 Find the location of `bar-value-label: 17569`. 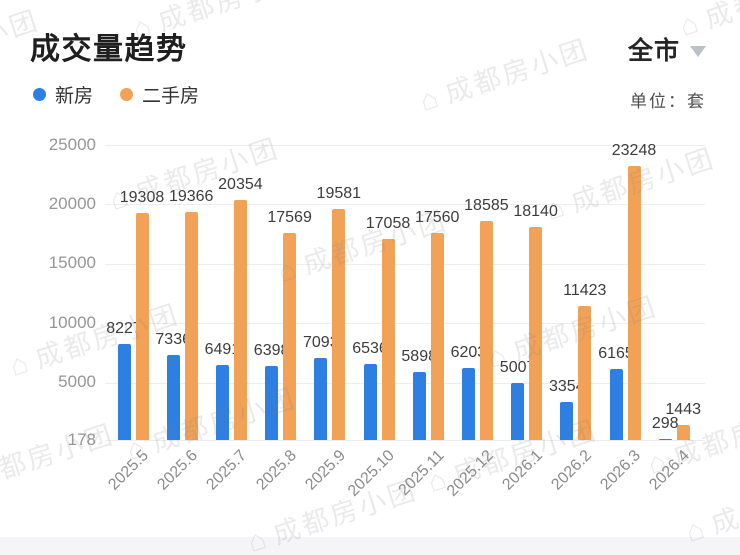

bar-value-label: 17569 is located at coordinates (289, 218).